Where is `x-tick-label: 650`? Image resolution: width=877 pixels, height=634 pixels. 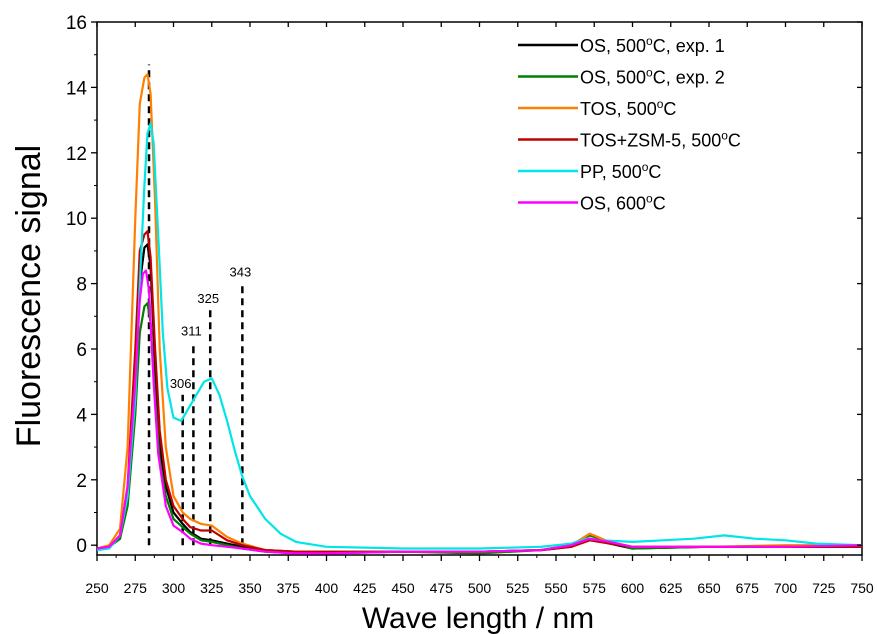
x-tick-label: 650 is located at coordinates (709, 588).